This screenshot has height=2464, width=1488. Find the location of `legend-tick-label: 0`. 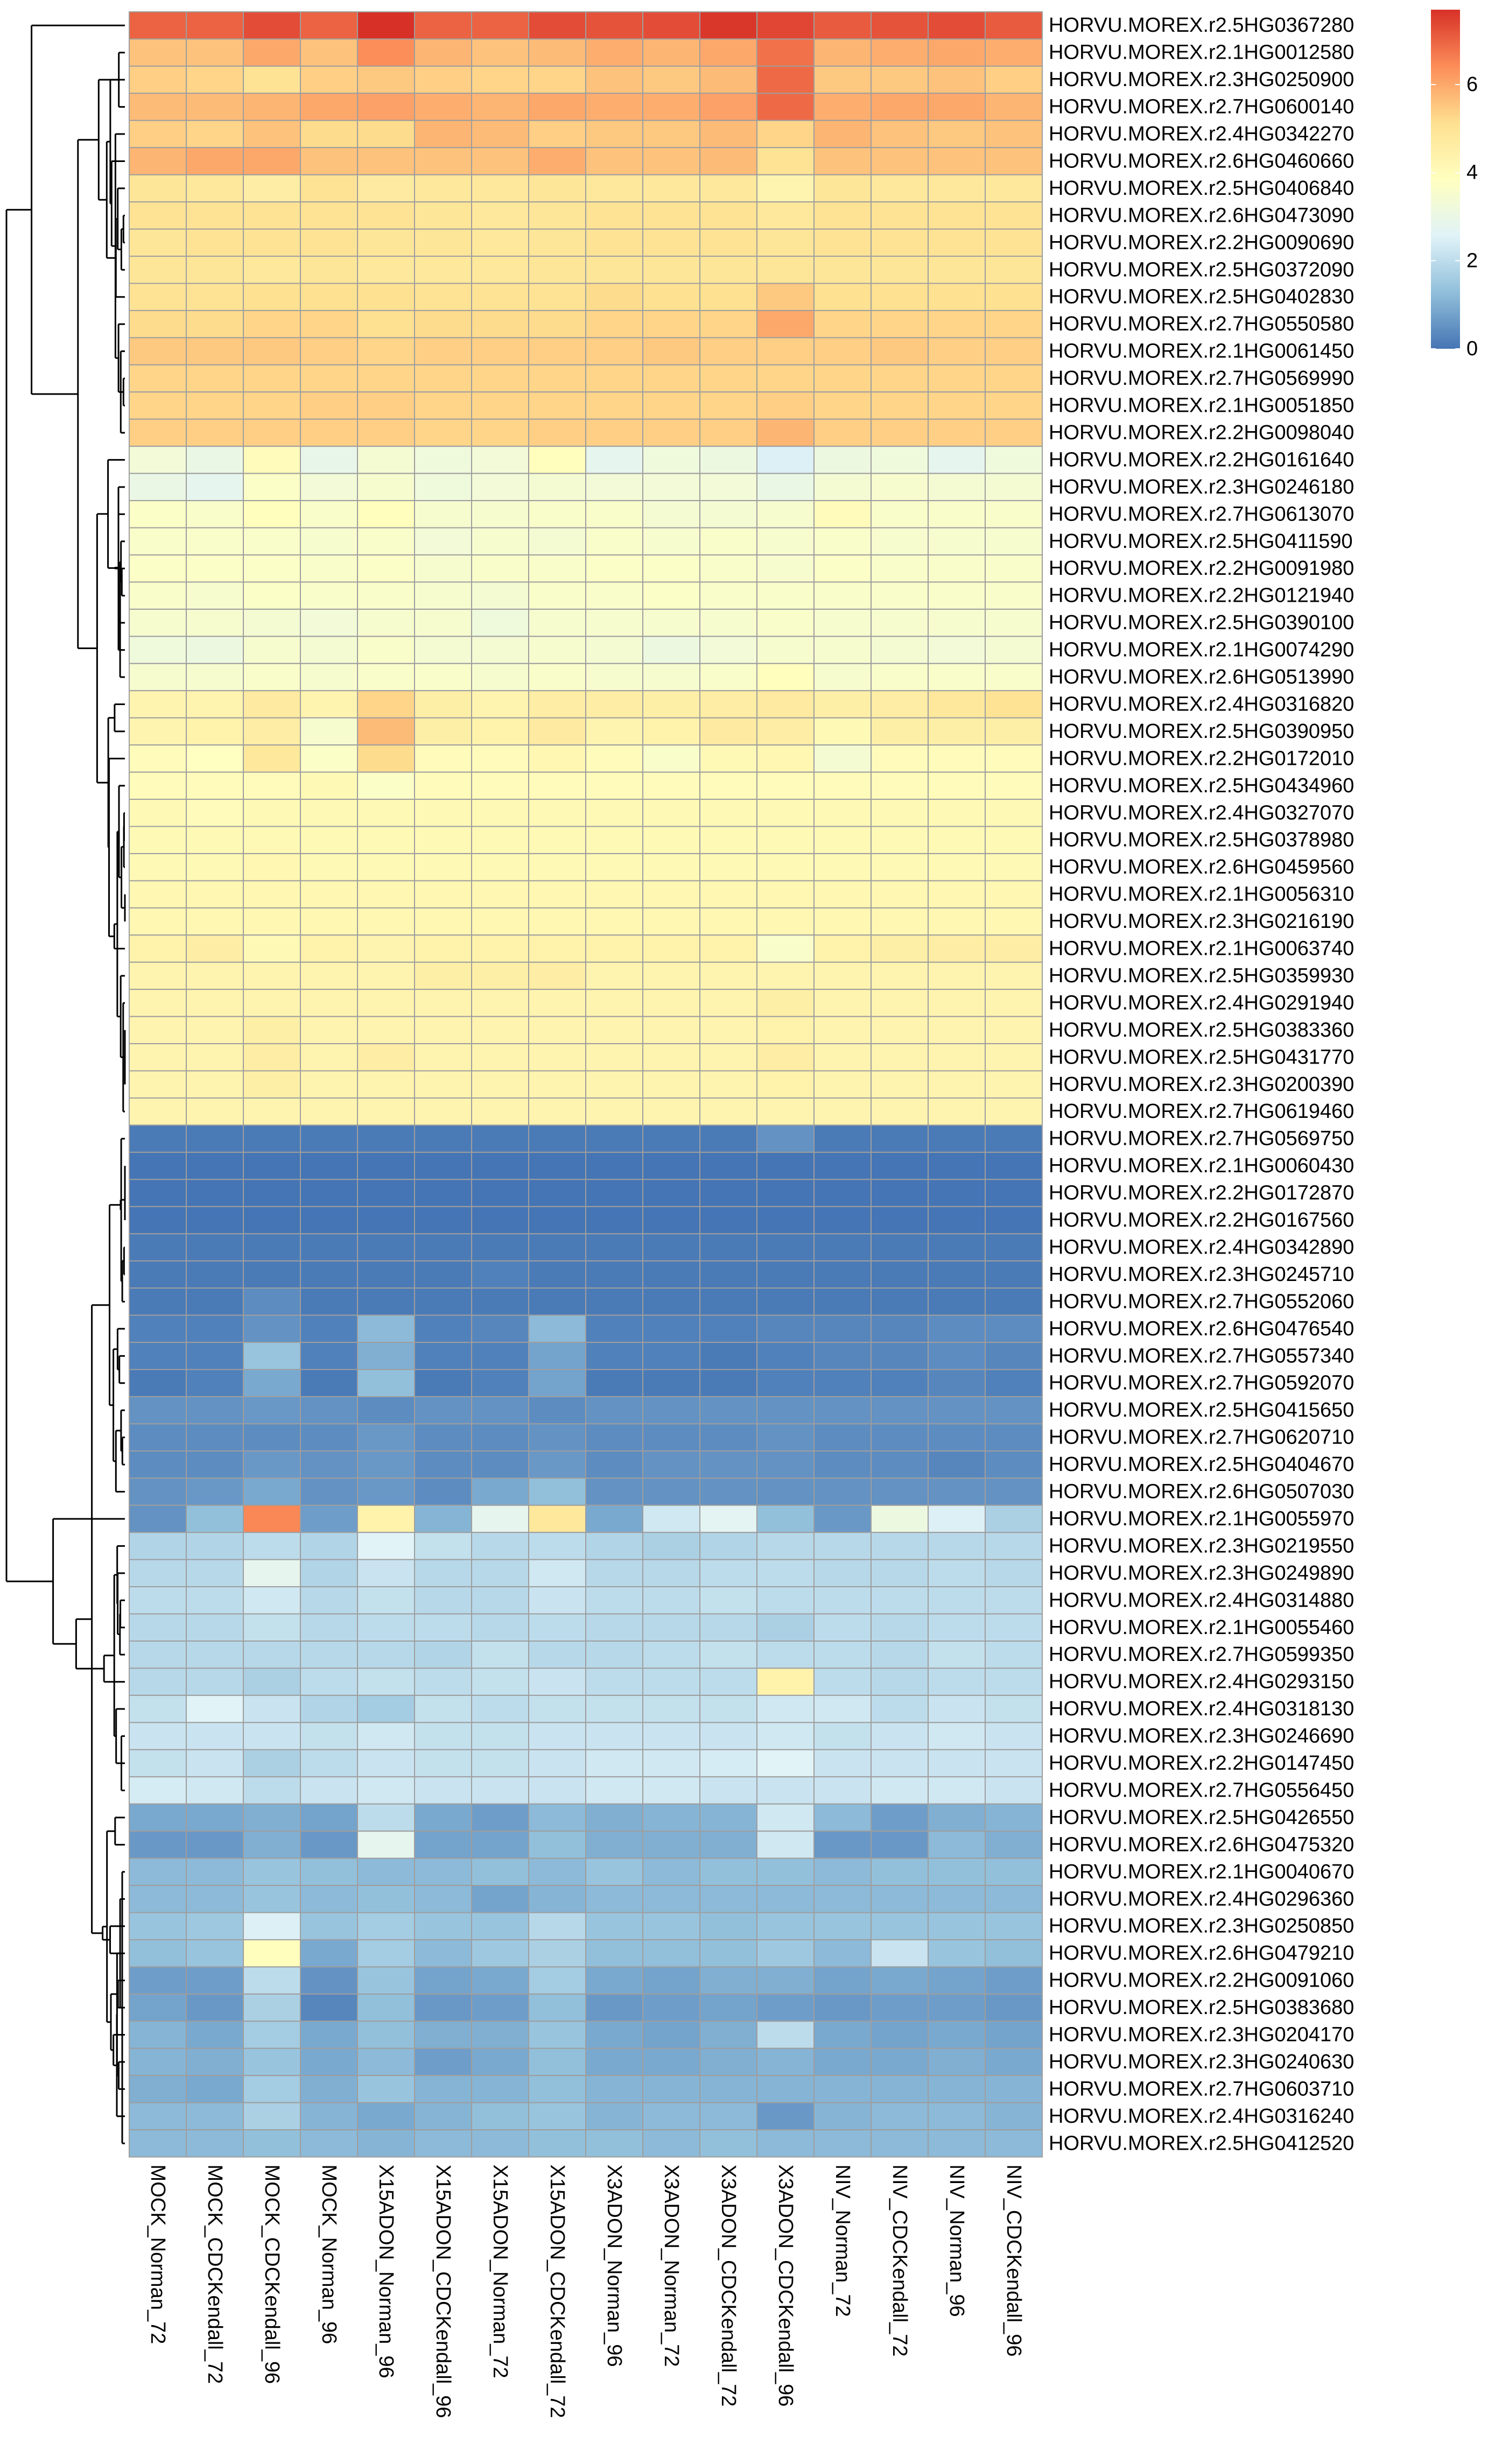

legend-tick-label: 0 is located at coordinates (1472, 348).